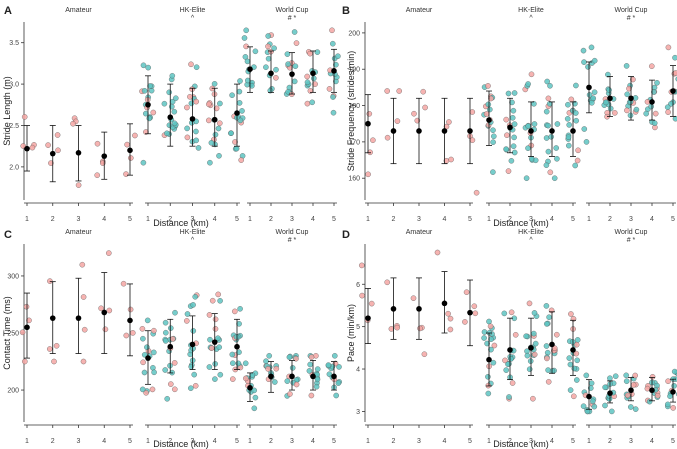  I want to click on y-tick-label: 4, so click(358, 370).